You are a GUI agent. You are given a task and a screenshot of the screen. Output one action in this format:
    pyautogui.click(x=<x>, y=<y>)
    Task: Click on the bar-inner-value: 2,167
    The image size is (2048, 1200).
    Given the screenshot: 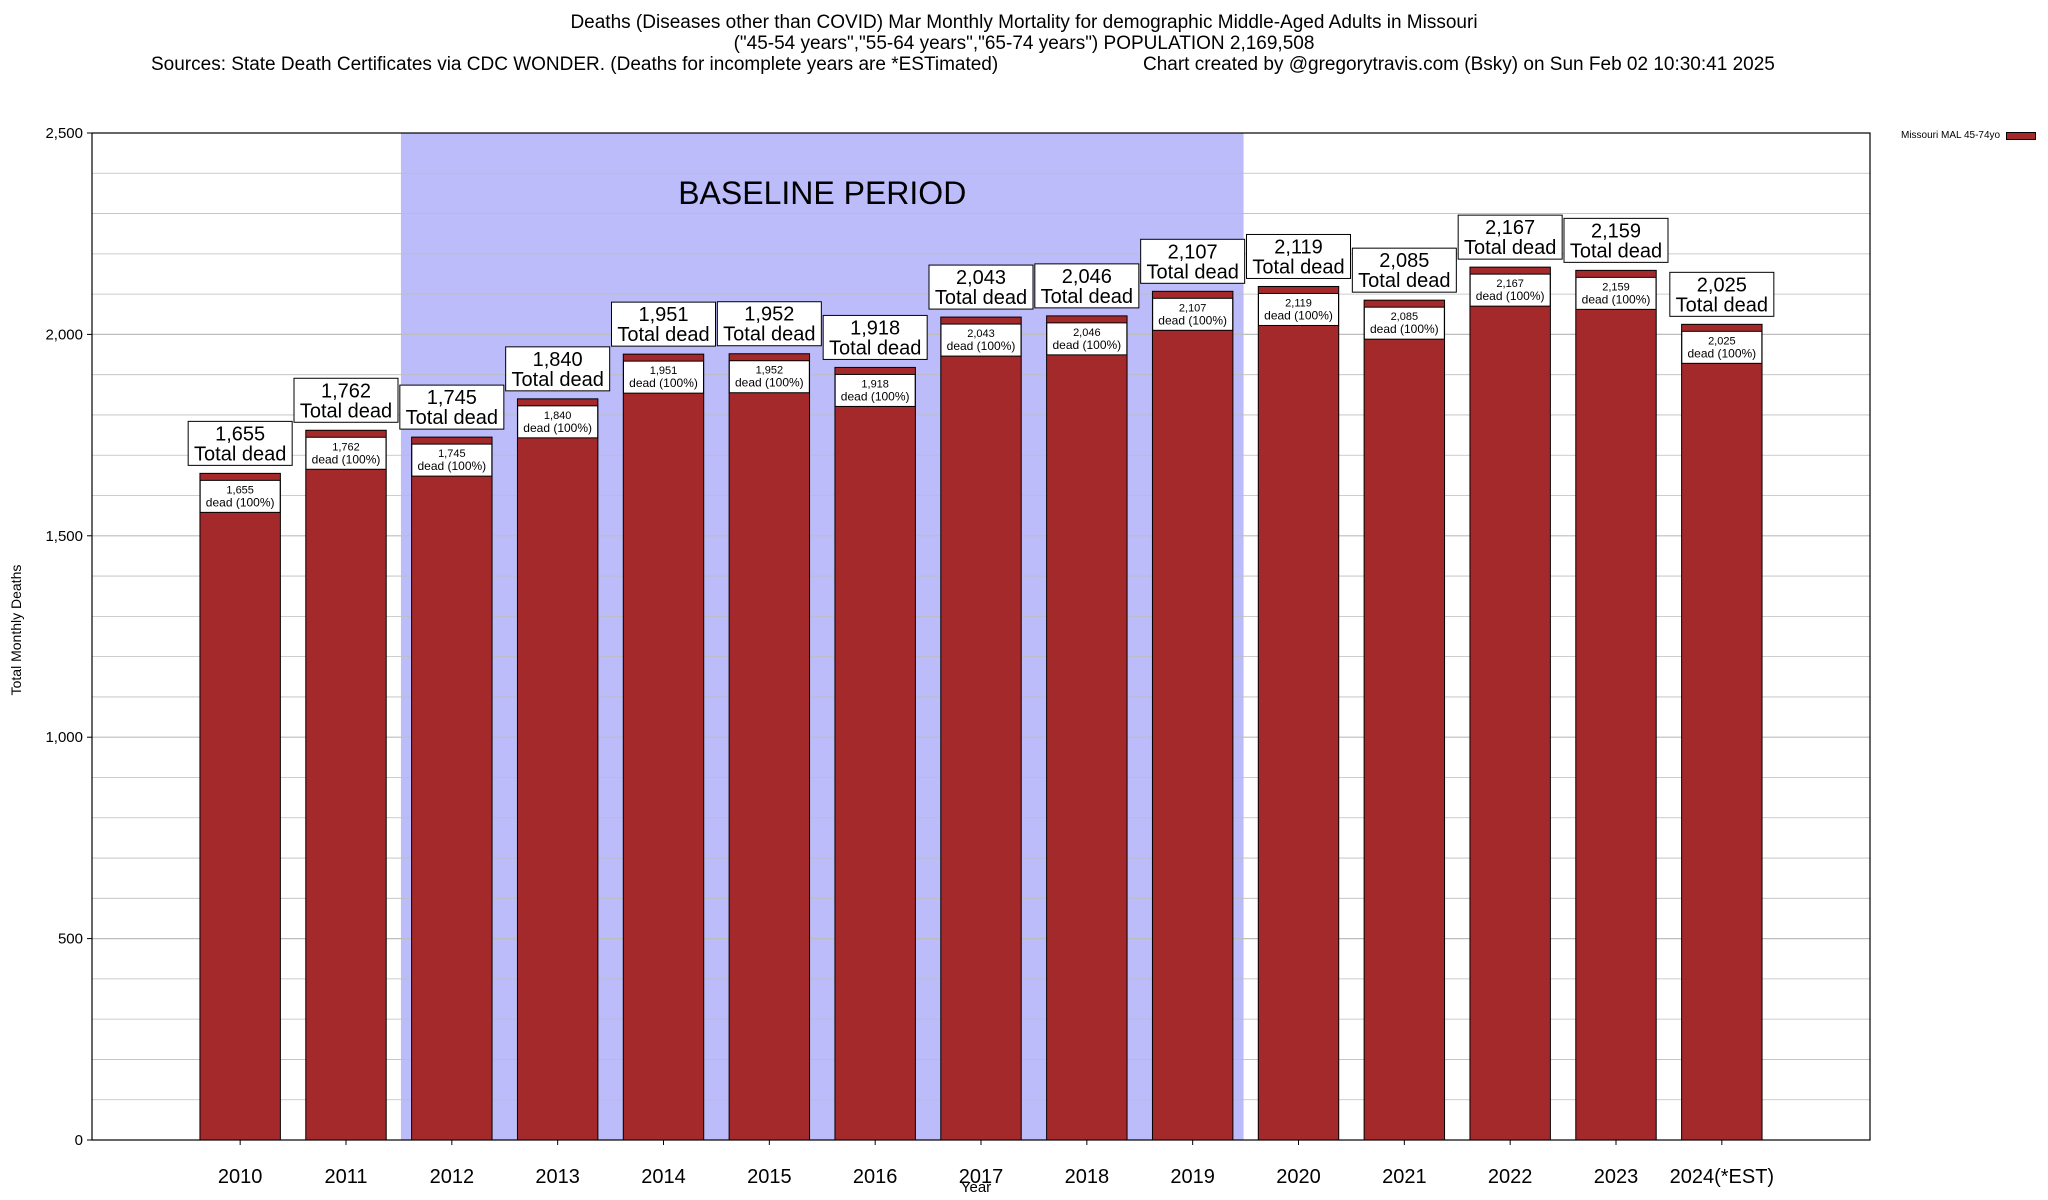 What is the action you would take?
    pyautogui.click(x=1510, y=284)
    